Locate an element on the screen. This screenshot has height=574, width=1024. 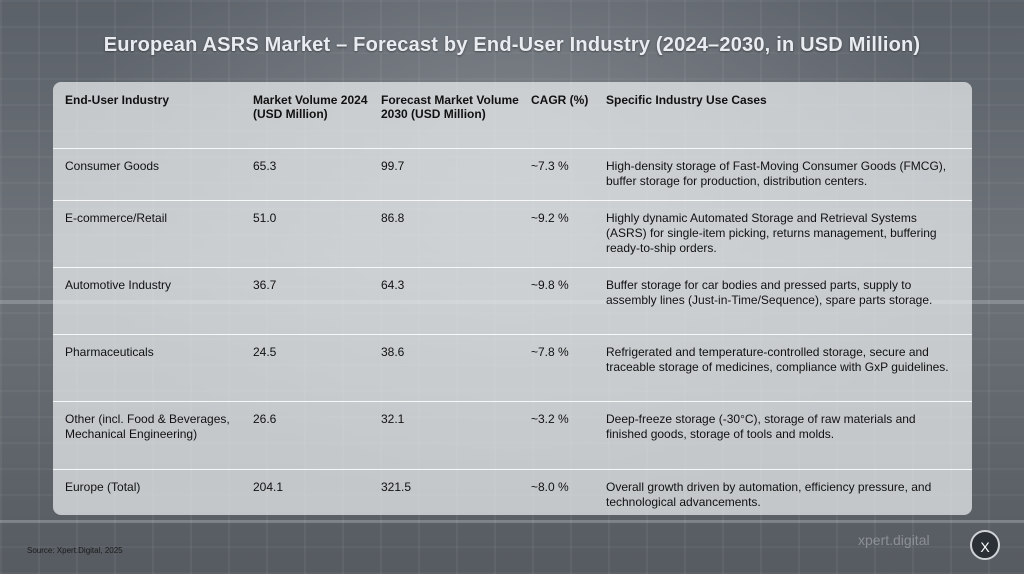
close-button: X is located at coordinates (985, 545).